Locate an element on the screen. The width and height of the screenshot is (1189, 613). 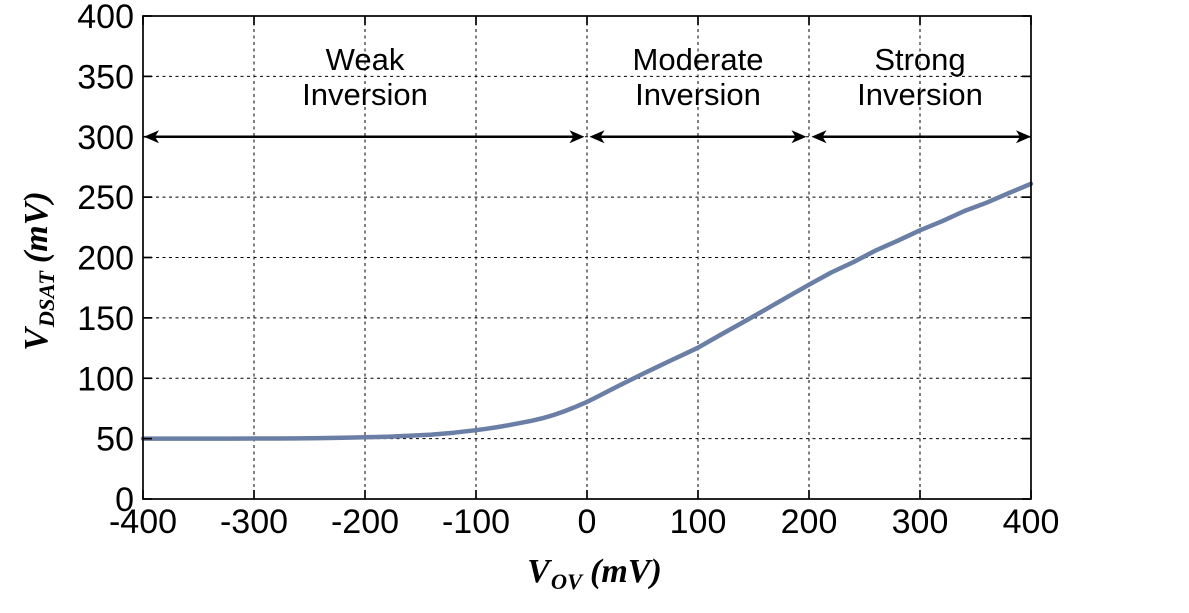
x-tick-label: 0 is located at coordinates (587, 522).